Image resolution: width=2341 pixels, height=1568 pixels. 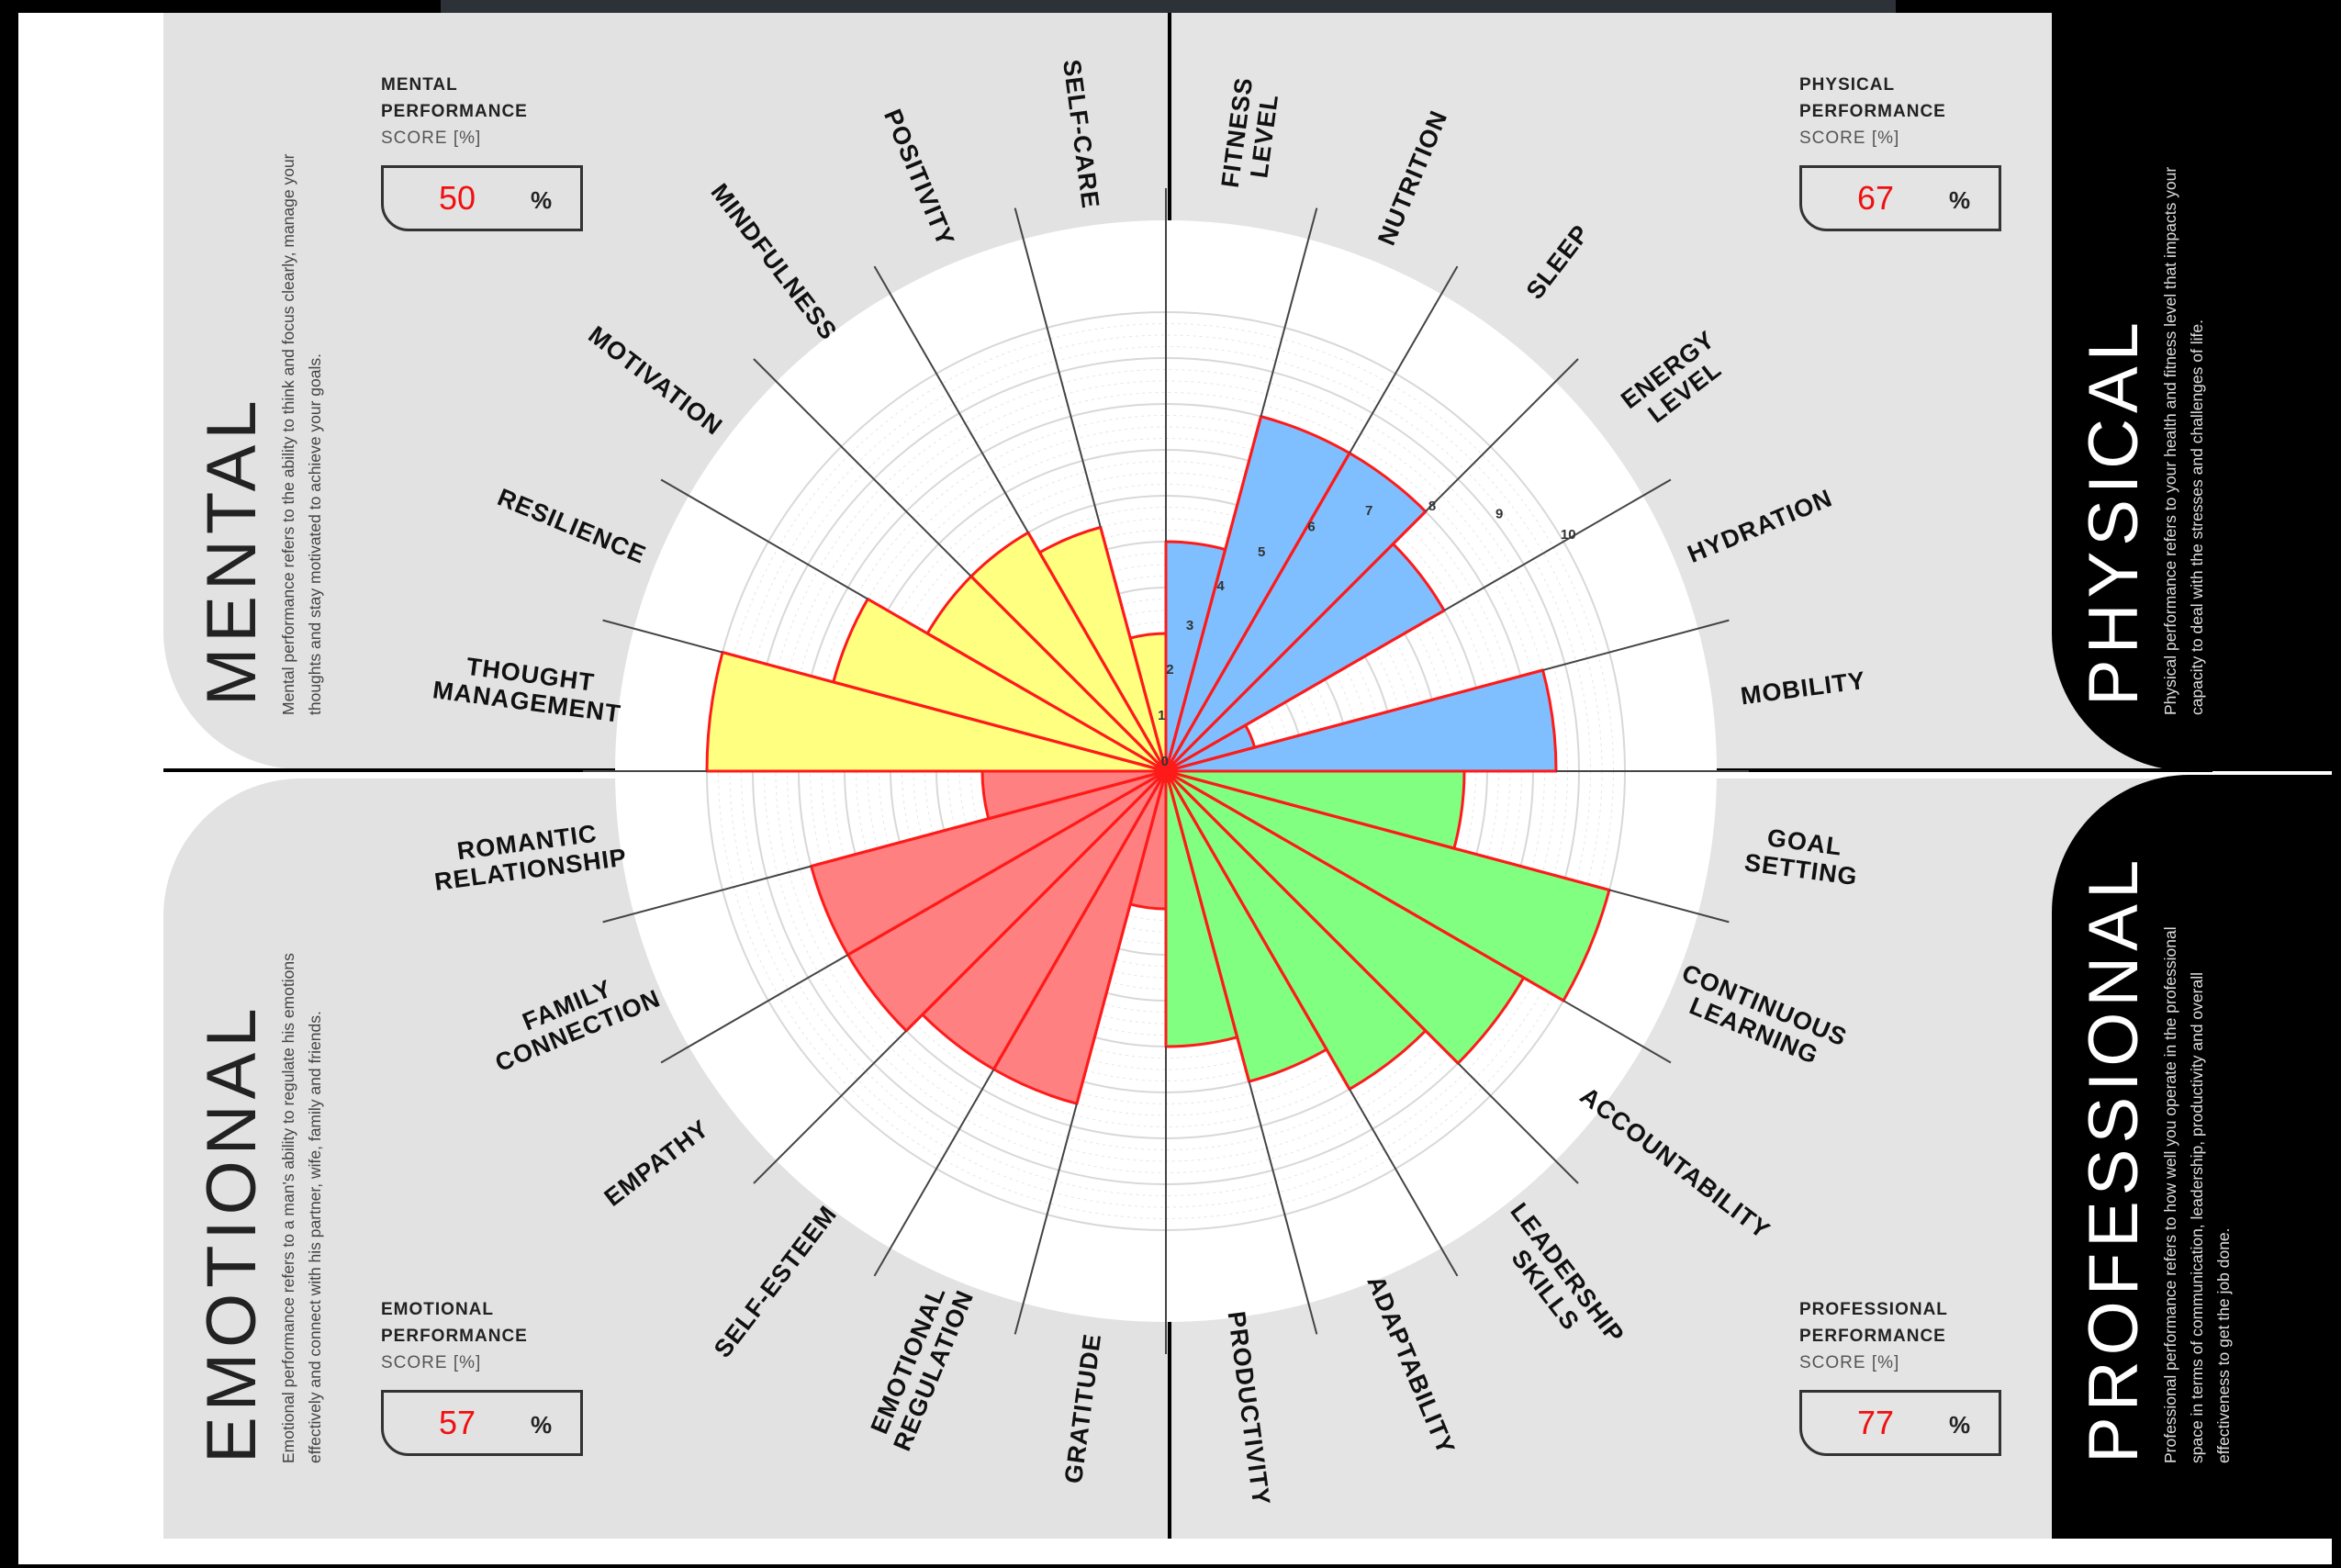 I want to click on category-label-line: SETTING, so click(x=1801, y=869).